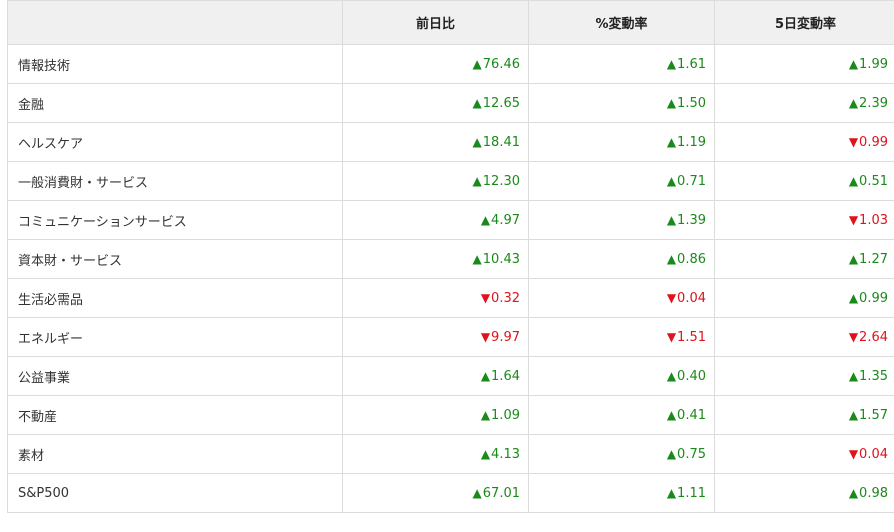 This screenshot has width=894, height=532. I want to click on sector-name: 不動産, so click(175, 415).